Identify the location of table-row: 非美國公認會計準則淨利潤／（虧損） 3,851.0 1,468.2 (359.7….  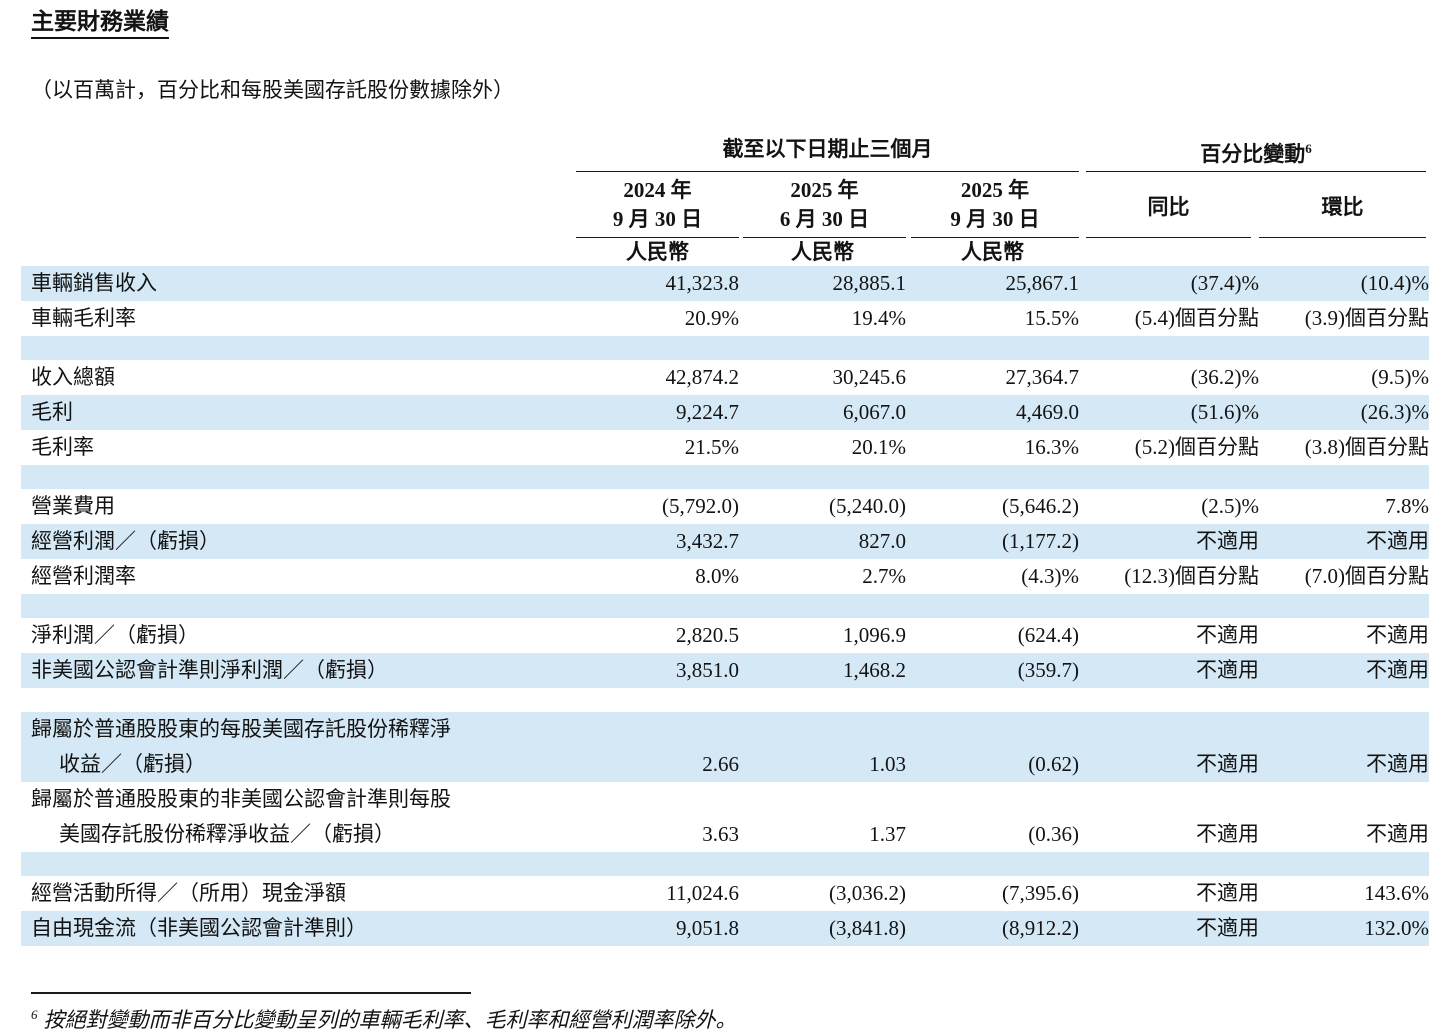
(725, 670).